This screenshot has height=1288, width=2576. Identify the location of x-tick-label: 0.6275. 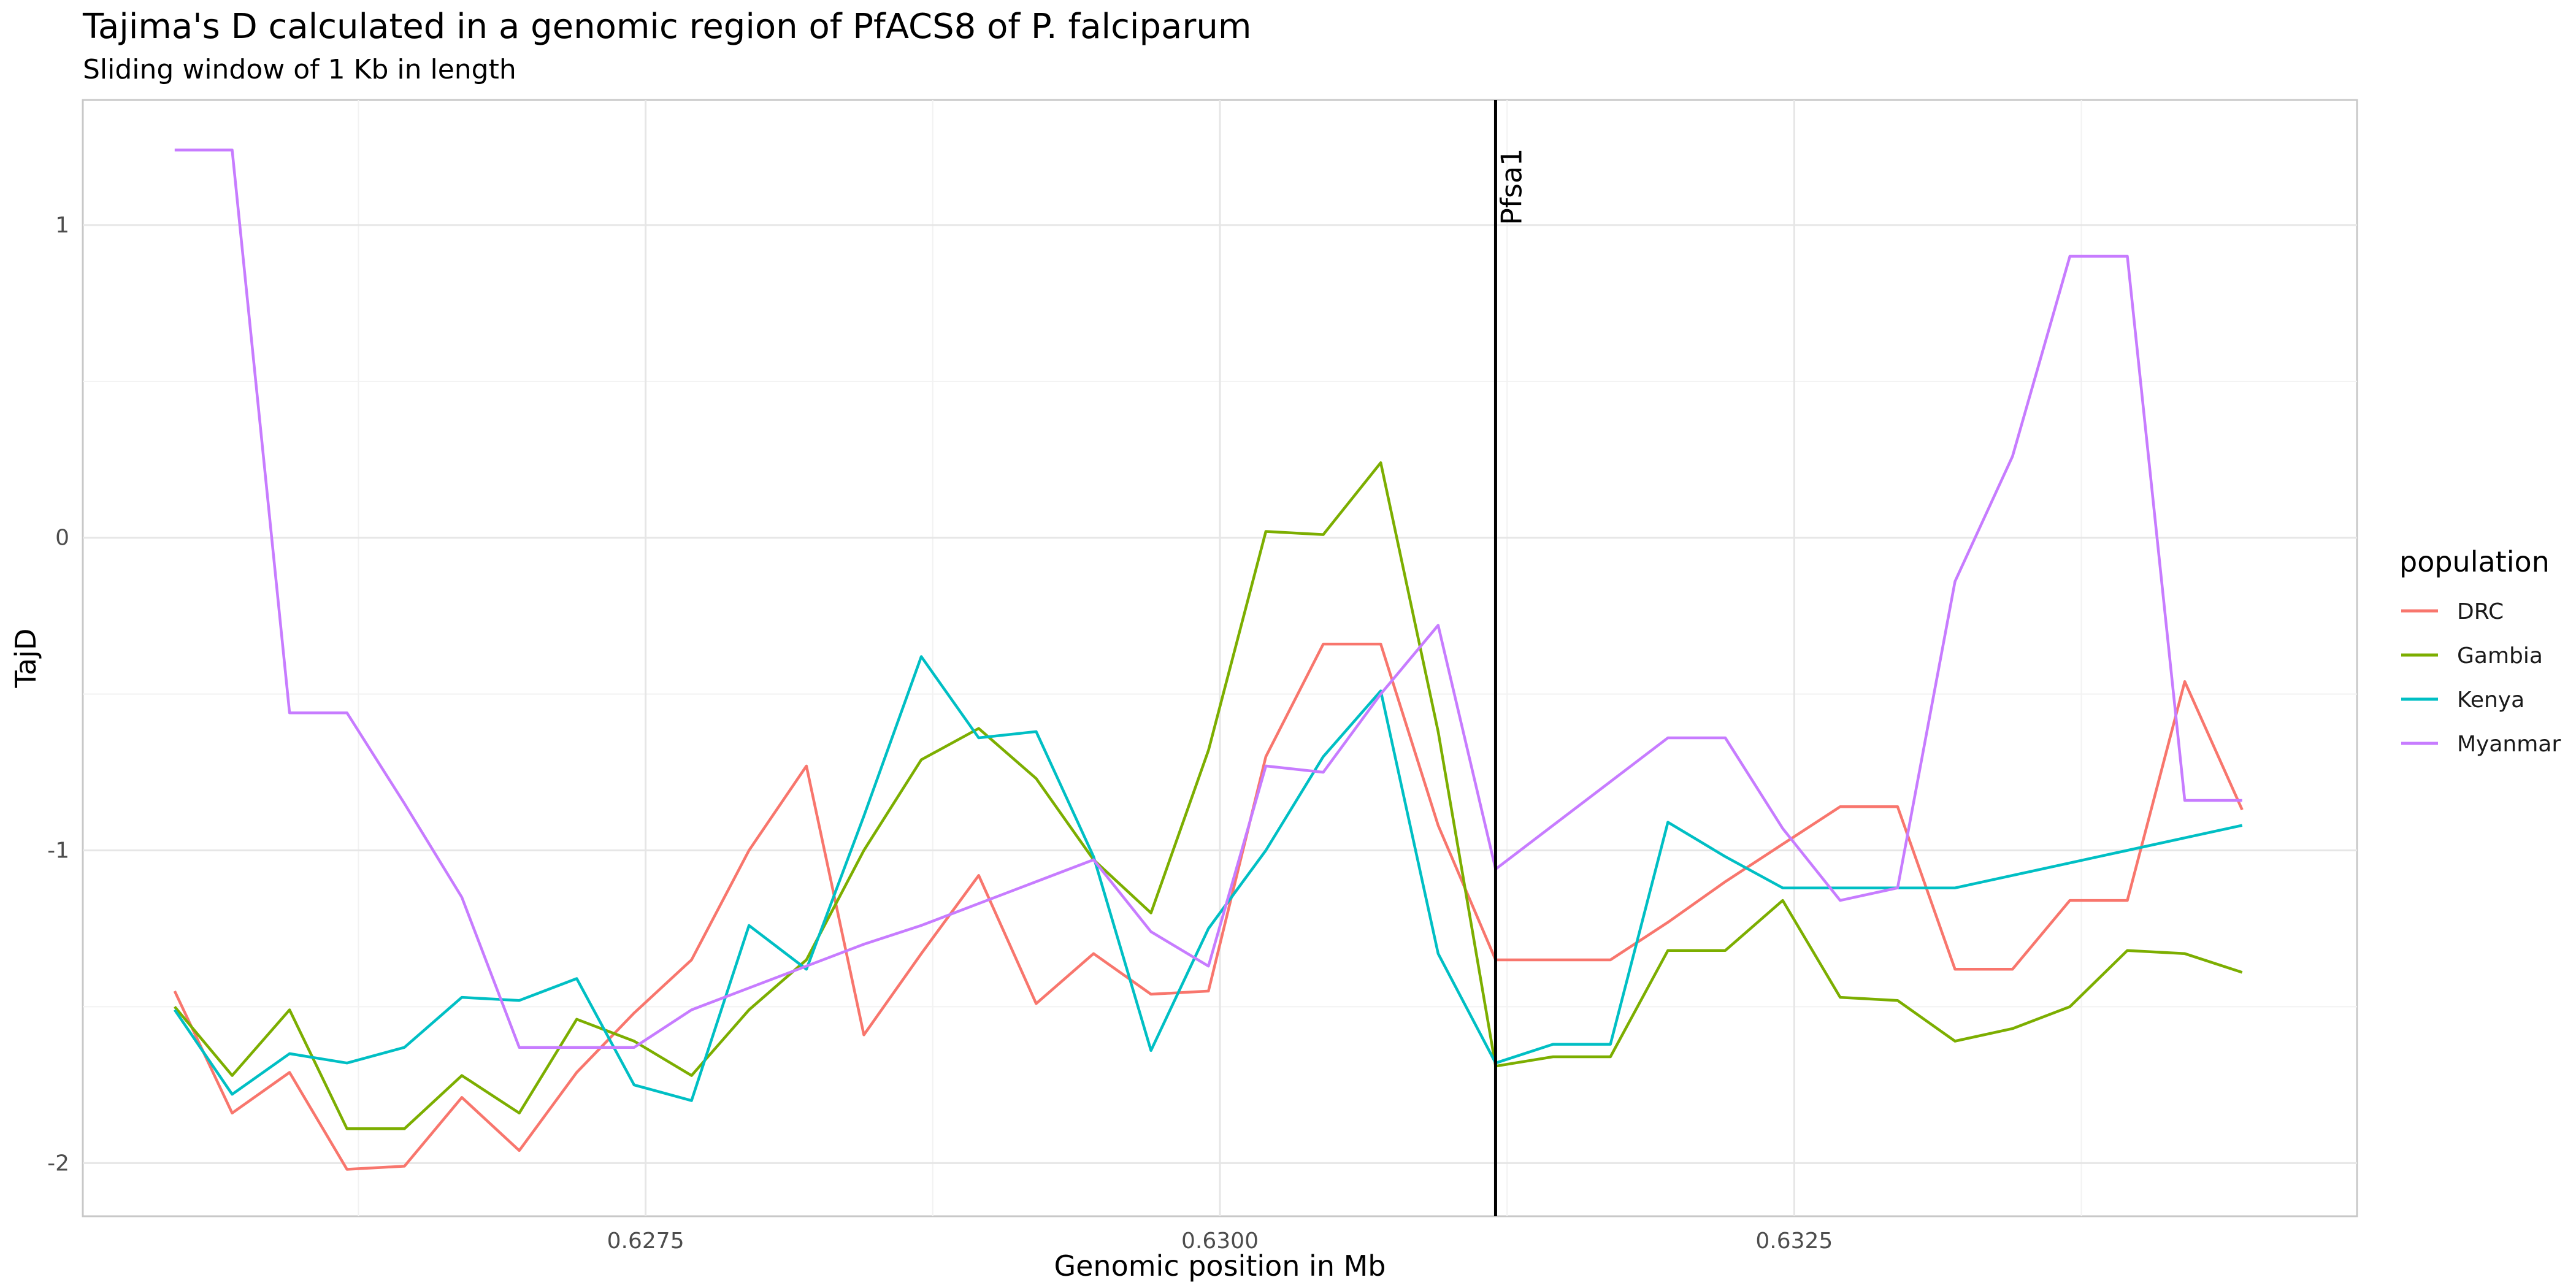
(645, 1241).